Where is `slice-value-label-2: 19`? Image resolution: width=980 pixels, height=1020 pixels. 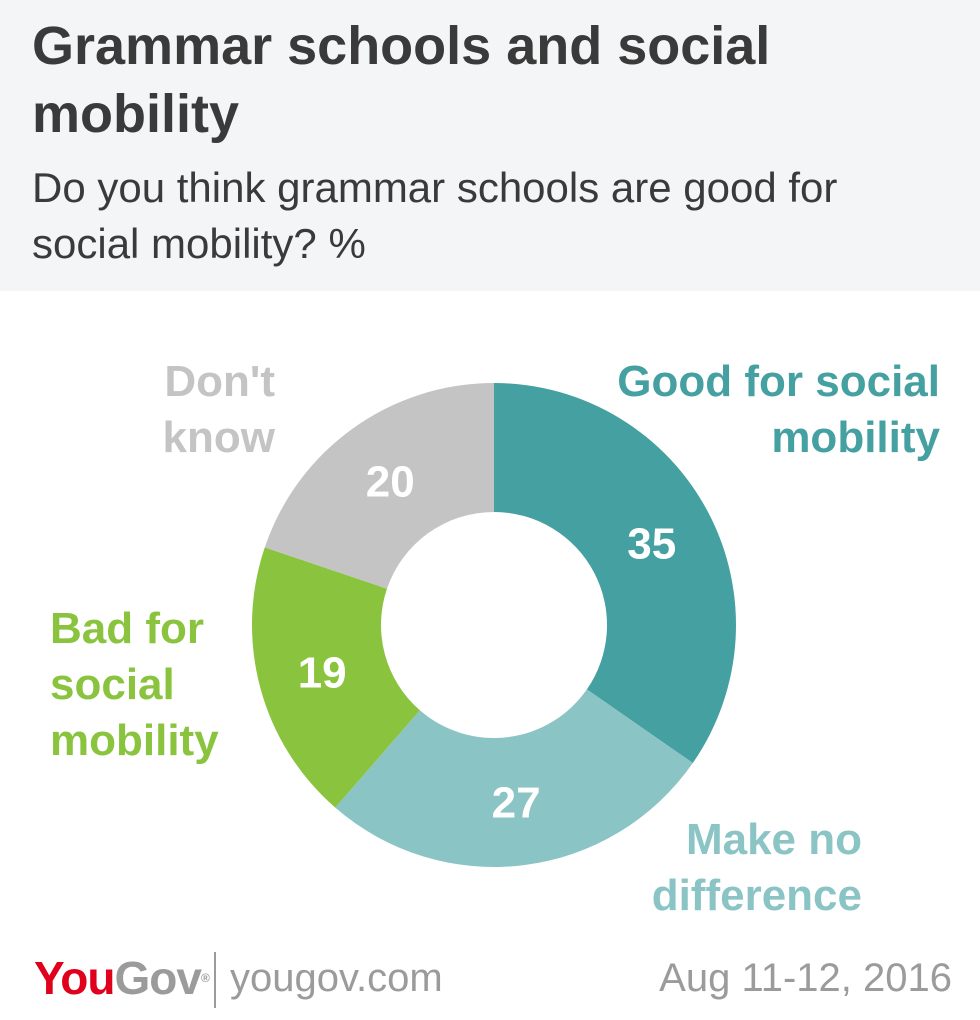
slice-value-label-2: 19 is located at coordinates (322, 673).